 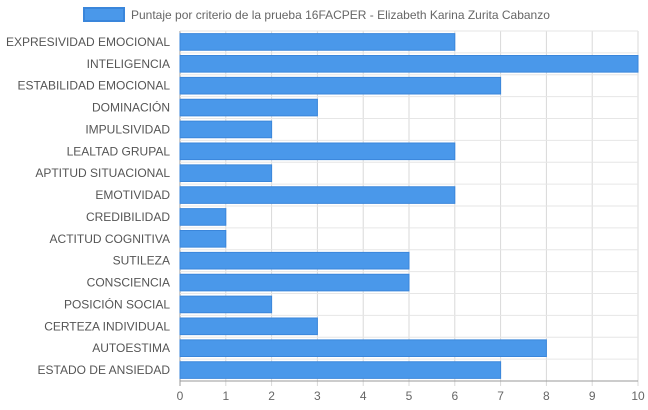 What do you see at coordinates (180, 396) in the screenshot?
I see `x-tick-label: 0` at bounding box center [180, 396].